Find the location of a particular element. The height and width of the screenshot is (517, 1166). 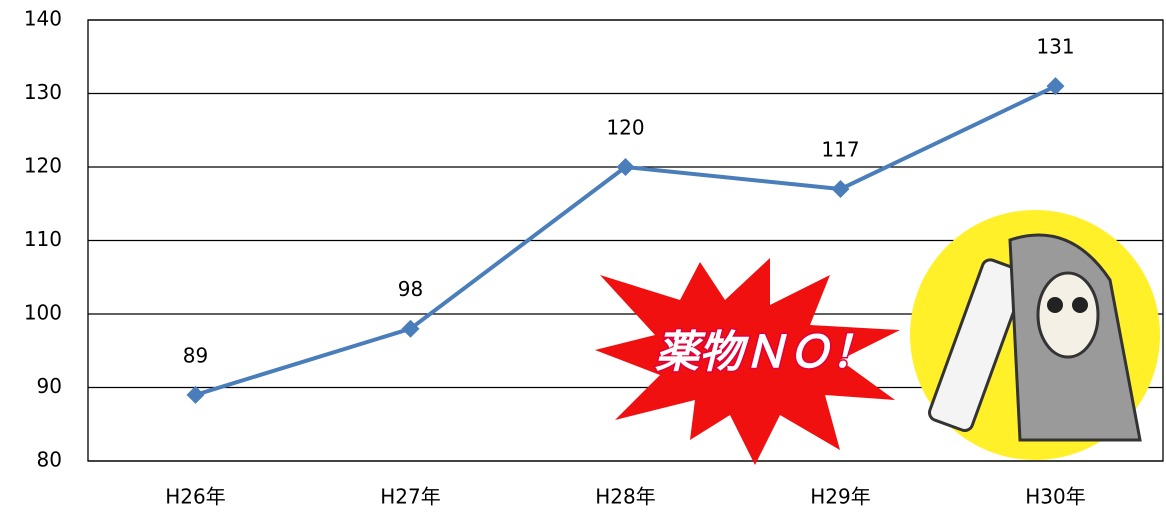

y-tick-label: 110 is located at coordinates (43, 239).